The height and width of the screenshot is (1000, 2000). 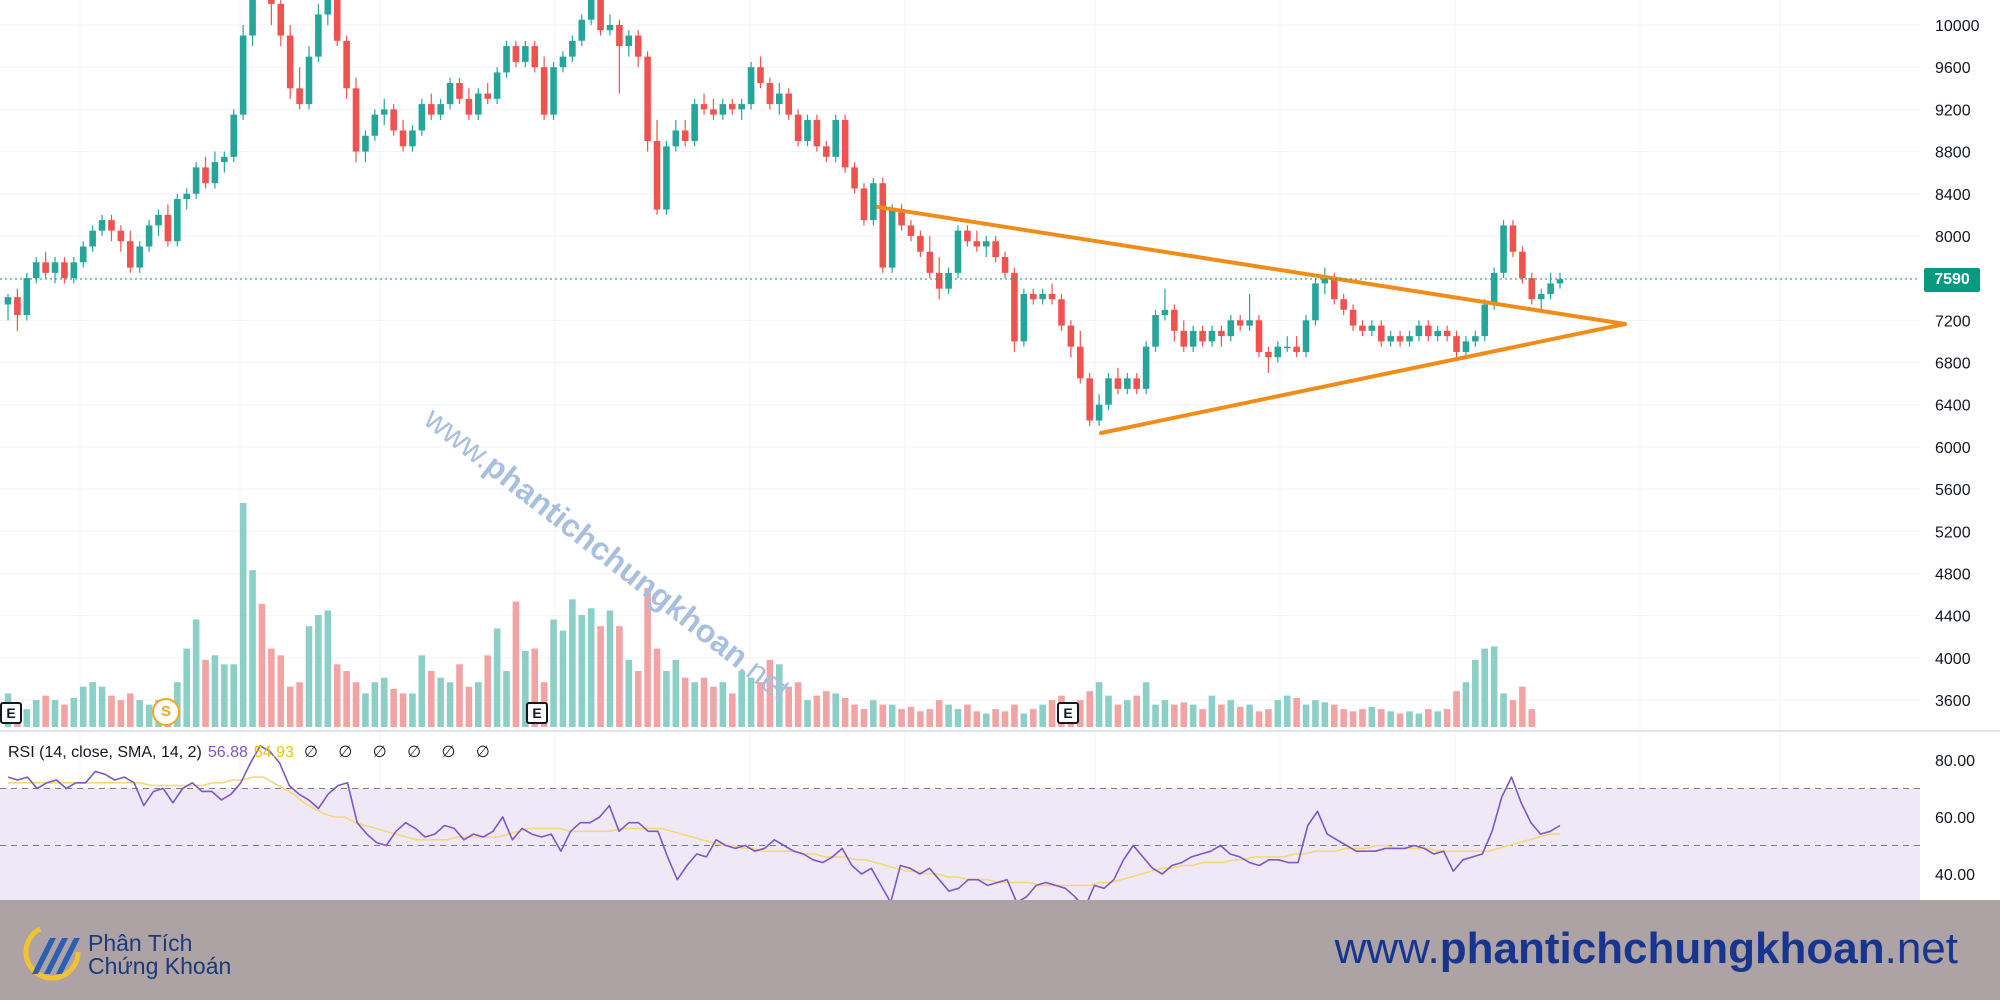 What do you see at coordinates (1953, 532) in the screenshot?
I see `price-tick-label: 5200` at bounding box center [1953, 532].